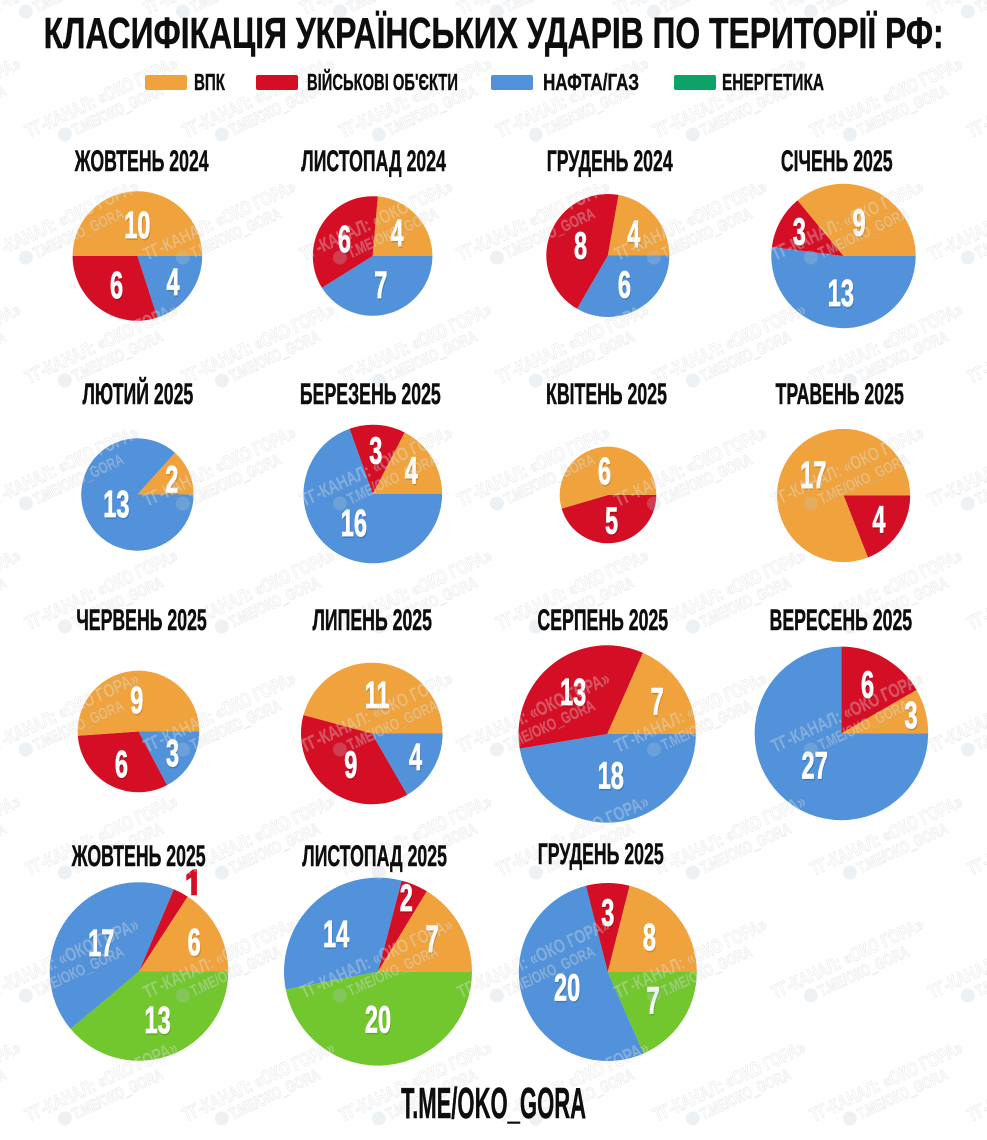  Describe the element at coordinates (137, 224) in the screenshot. I see `svg-text: 10` at that location.